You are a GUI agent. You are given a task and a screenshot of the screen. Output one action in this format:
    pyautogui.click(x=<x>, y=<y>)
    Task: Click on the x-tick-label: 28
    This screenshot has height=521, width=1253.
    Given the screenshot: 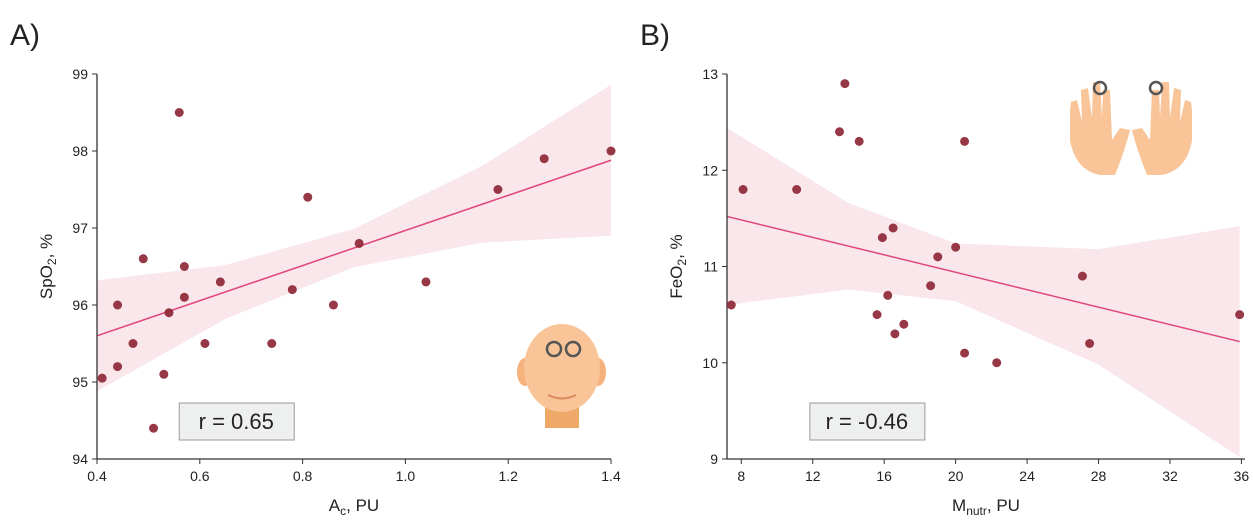 What is the action you would take?
    pyautogui.click(x=1099, y=476)
    